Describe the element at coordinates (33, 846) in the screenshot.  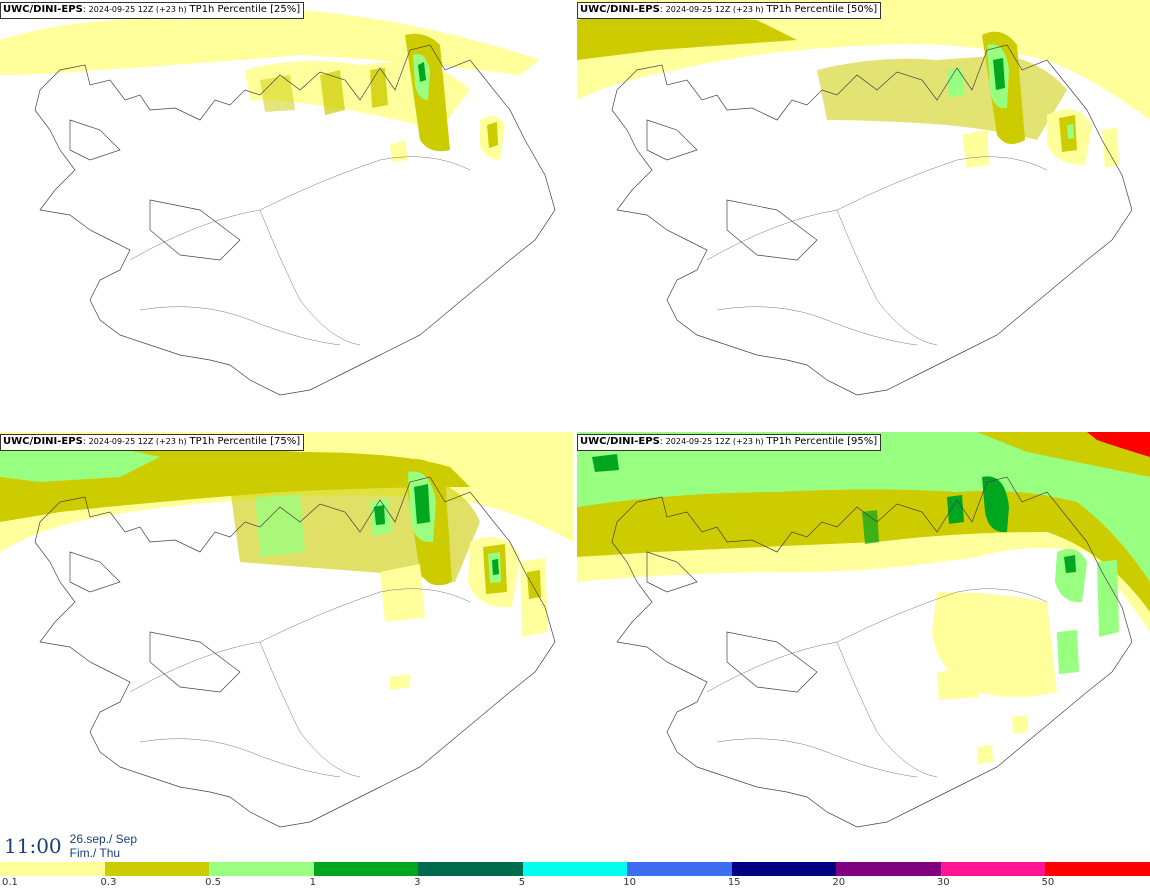
I see `valid-time: 11:00` at that location.